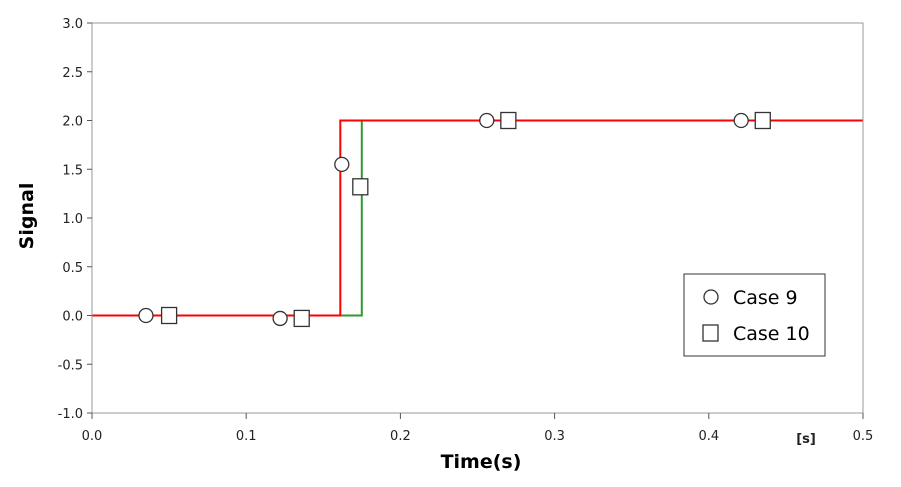 This screenshot has height=487, width=901. What do you see at coordinates (481, 462) in the screenshot?
I see `x-axis-title: Time(s)` at bounding box center [481, 462].